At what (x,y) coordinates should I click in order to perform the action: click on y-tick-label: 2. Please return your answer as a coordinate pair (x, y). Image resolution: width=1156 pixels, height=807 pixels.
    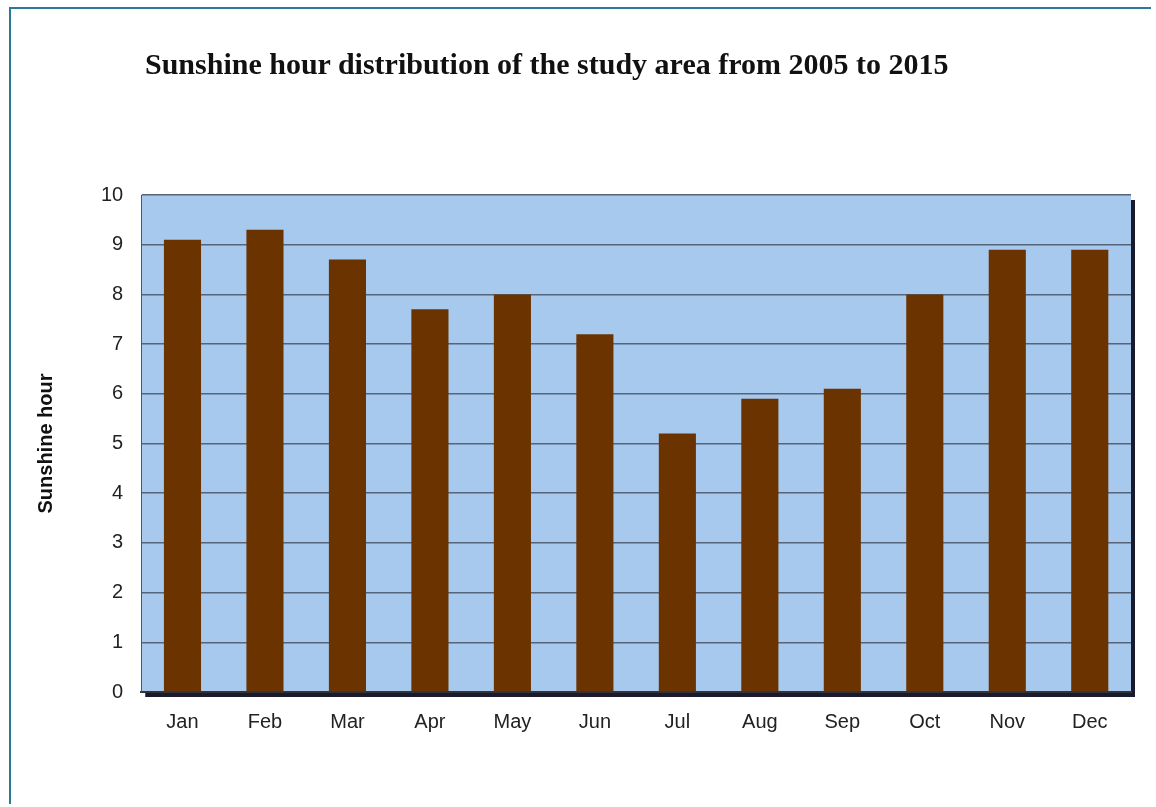
    Looking at the image, I should click on (118, 591).